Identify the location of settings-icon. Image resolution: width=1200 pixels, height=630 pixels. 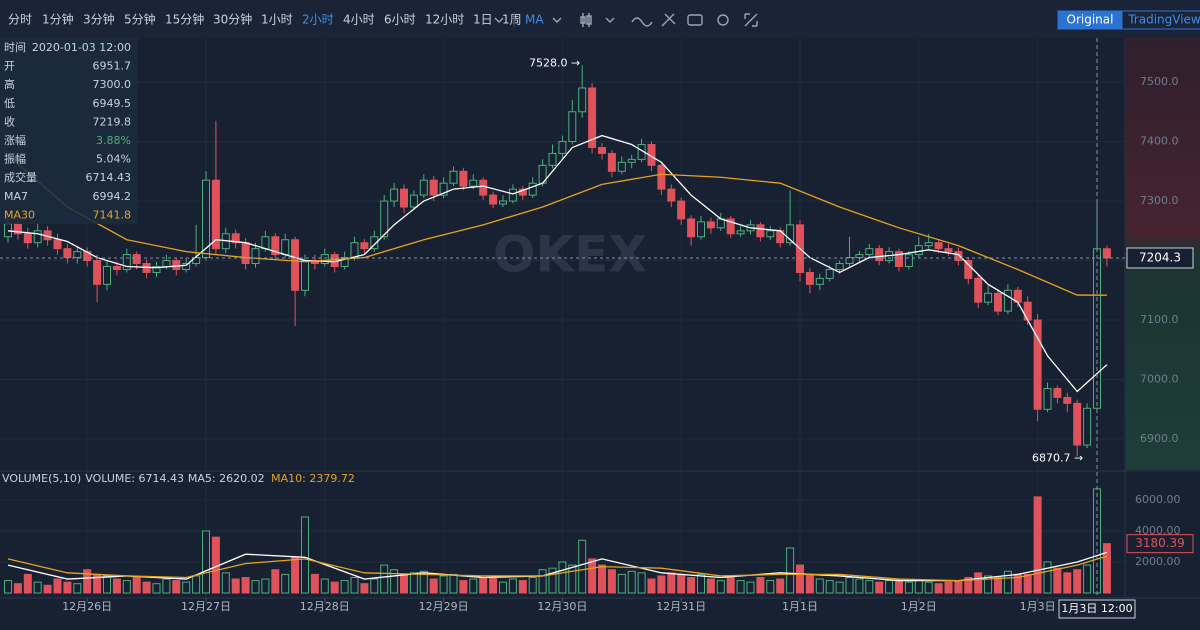
(723, 20).